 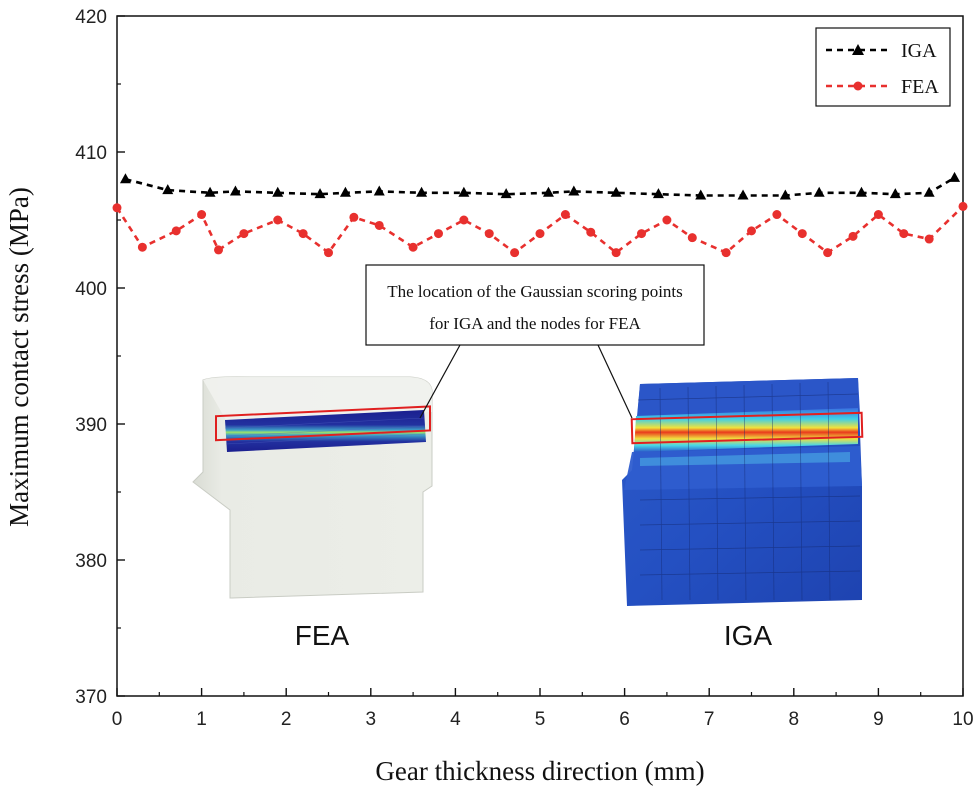 I want to click on y-tick-label-5: 420, so click(x=91, y=17).